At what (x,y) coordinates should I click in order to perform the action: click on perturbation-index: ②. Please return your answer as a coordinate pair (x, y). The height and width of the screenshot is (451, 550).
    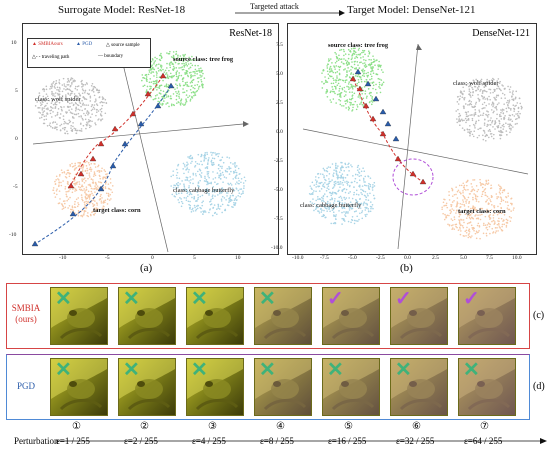
    Looking at the image, I should click on (144, 426).